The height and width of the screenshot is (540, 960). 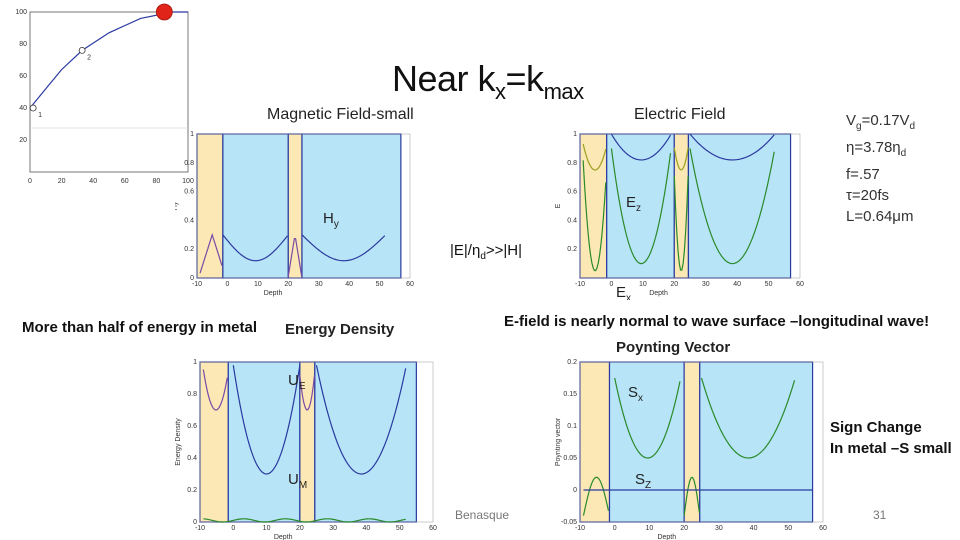 What do you see at coordinates (569, 522) in the screenshot?
I see `y-tick-label: -0.05` at bounding box center [569, 522].